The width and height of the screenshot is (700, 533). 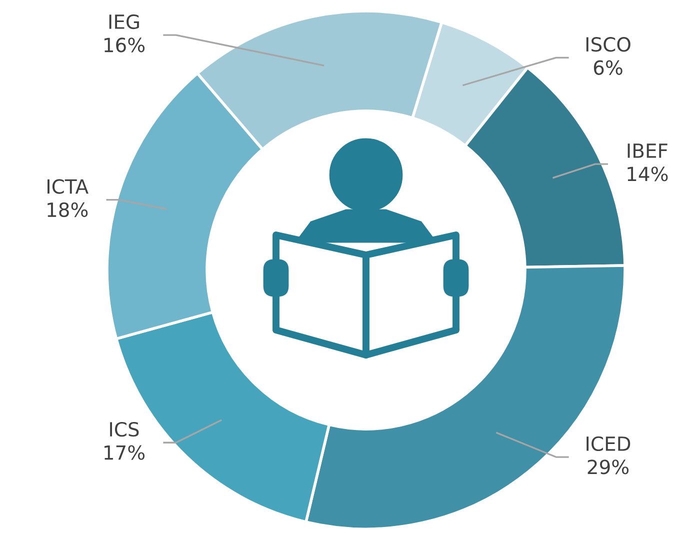 What do you see at coordinates (608, 467) in the screenshot?
I see `data-label: 29%` at bounding box center [608, 467].